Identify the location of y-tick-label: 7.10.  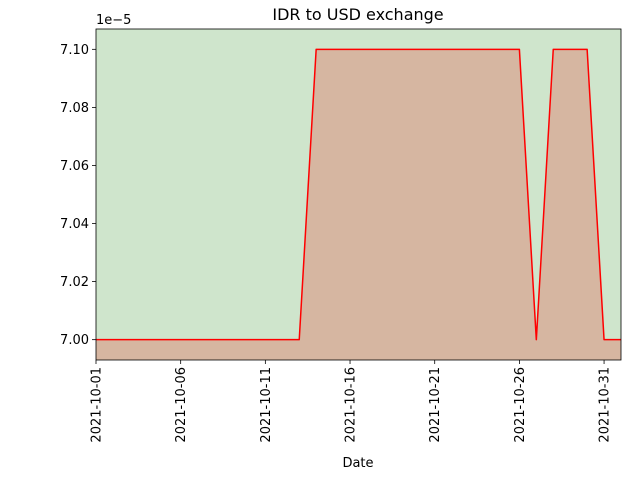
(74, 50).